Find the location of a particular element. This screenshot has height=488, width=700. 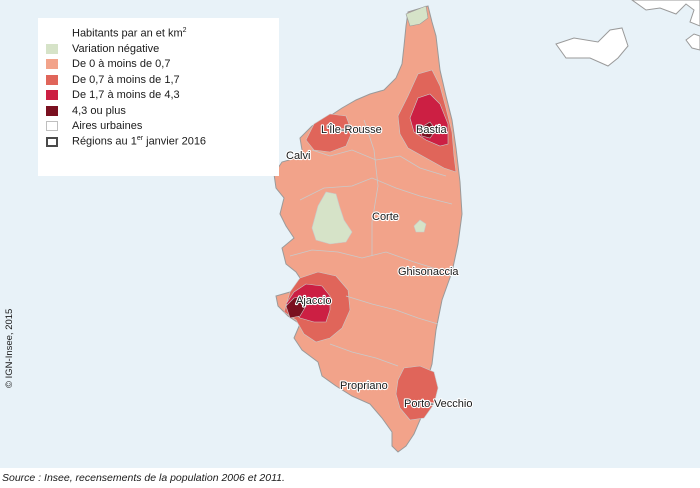

legend-item-1-7-to-4-3: De 1,7 à moins de 4,3 is located at coordinates (158, 96).